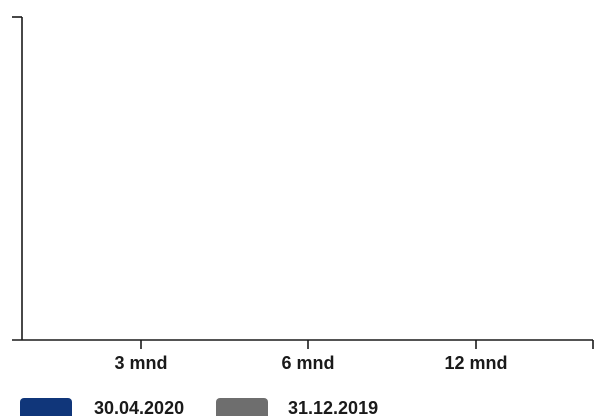 The height and width of the screenshot is (416, 594). What do you see at coordinates (199, 407) in the screenshot?
I see `legend: 30.04.2020 31.12.2019` at bounding box center [199, 407].